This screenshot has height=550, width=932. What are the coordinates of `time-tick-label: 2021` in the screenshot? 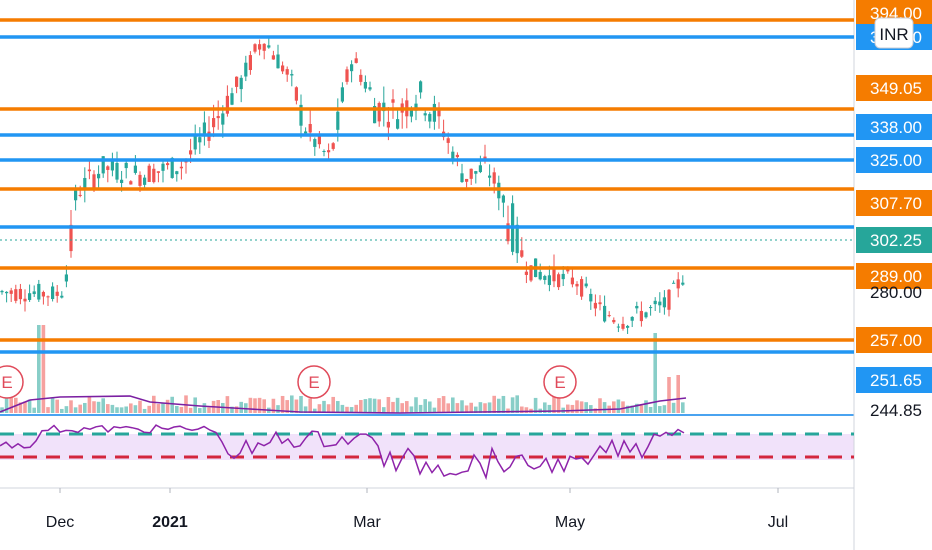 It's located at (170, 522).